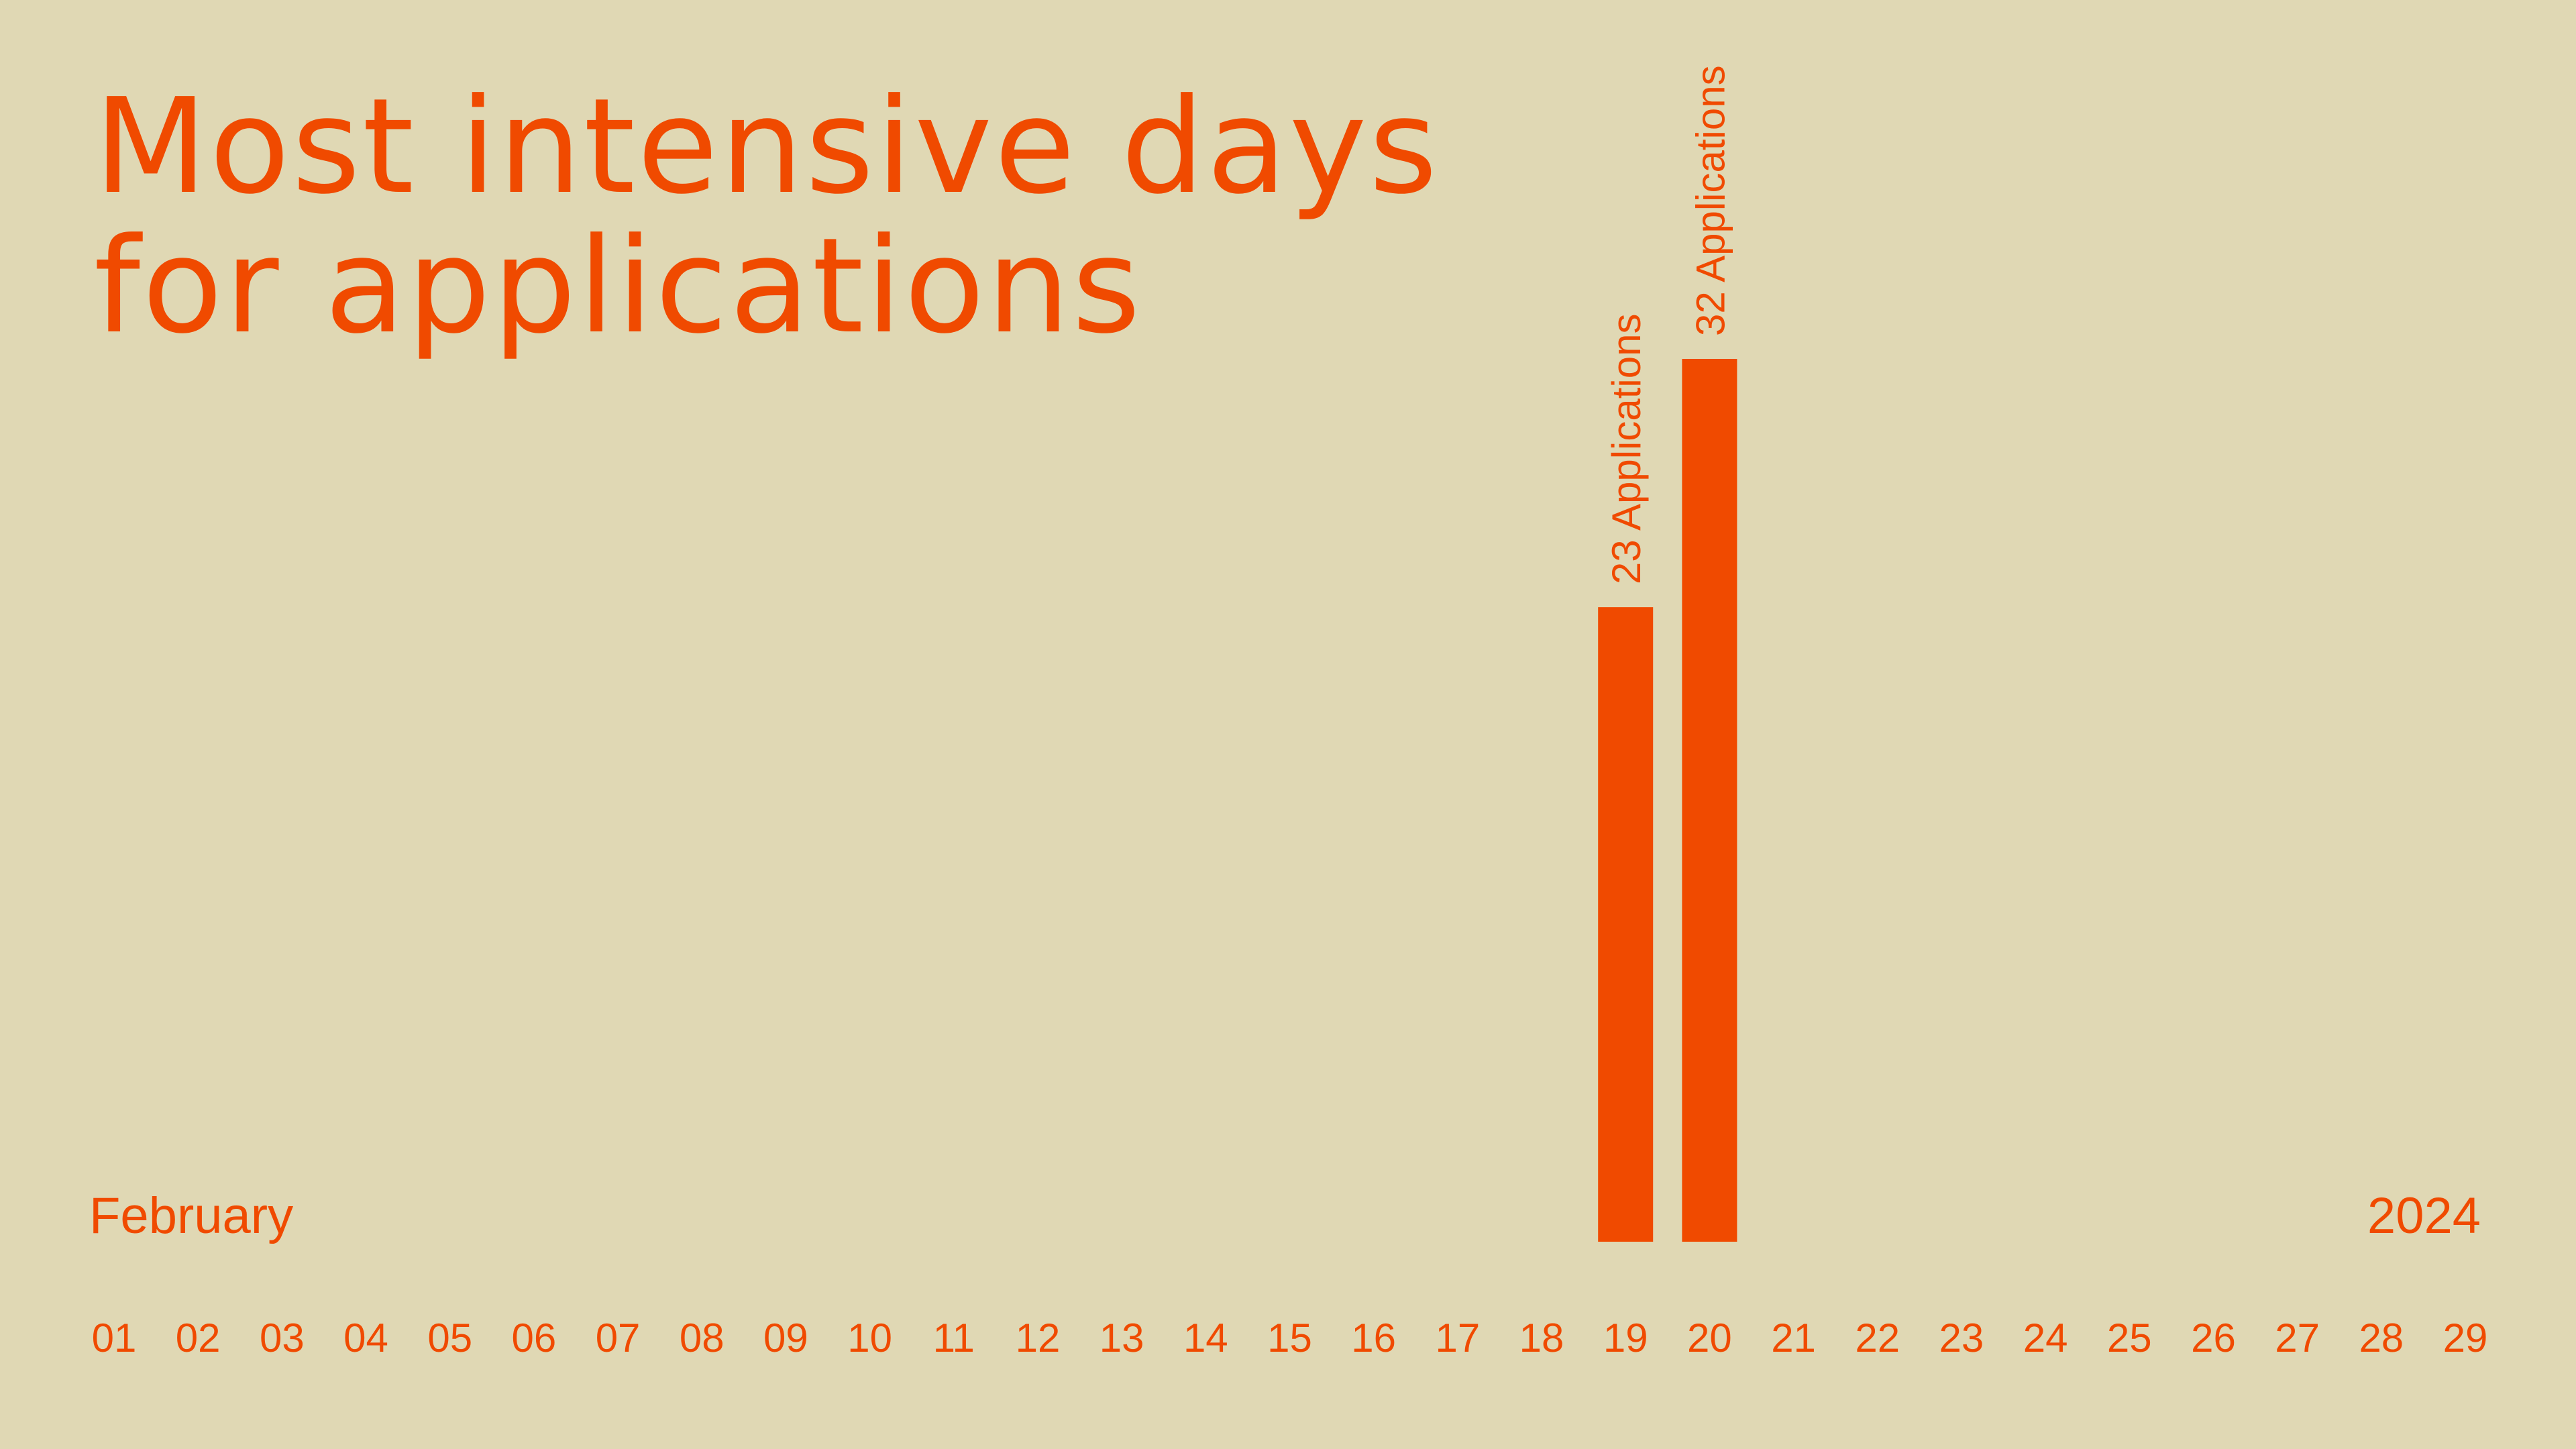  Describe the element at coordinates (2297, 1338) in the screenshot. I see `x-tick-label-27: 27` at that location.